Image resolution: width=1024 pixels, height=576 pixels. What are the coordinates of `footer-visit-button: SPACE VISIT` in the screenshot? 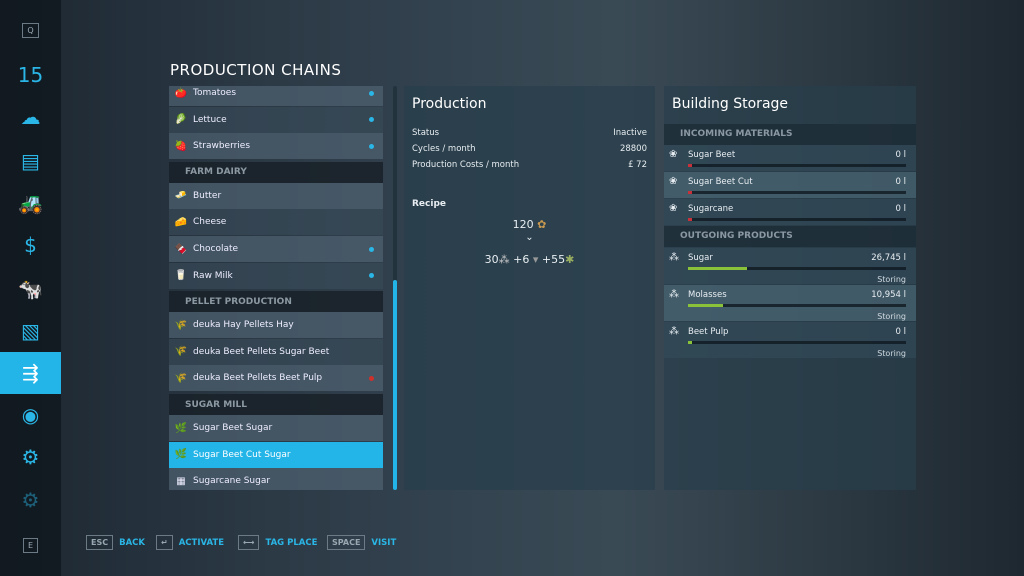 It's located at (361, 542).